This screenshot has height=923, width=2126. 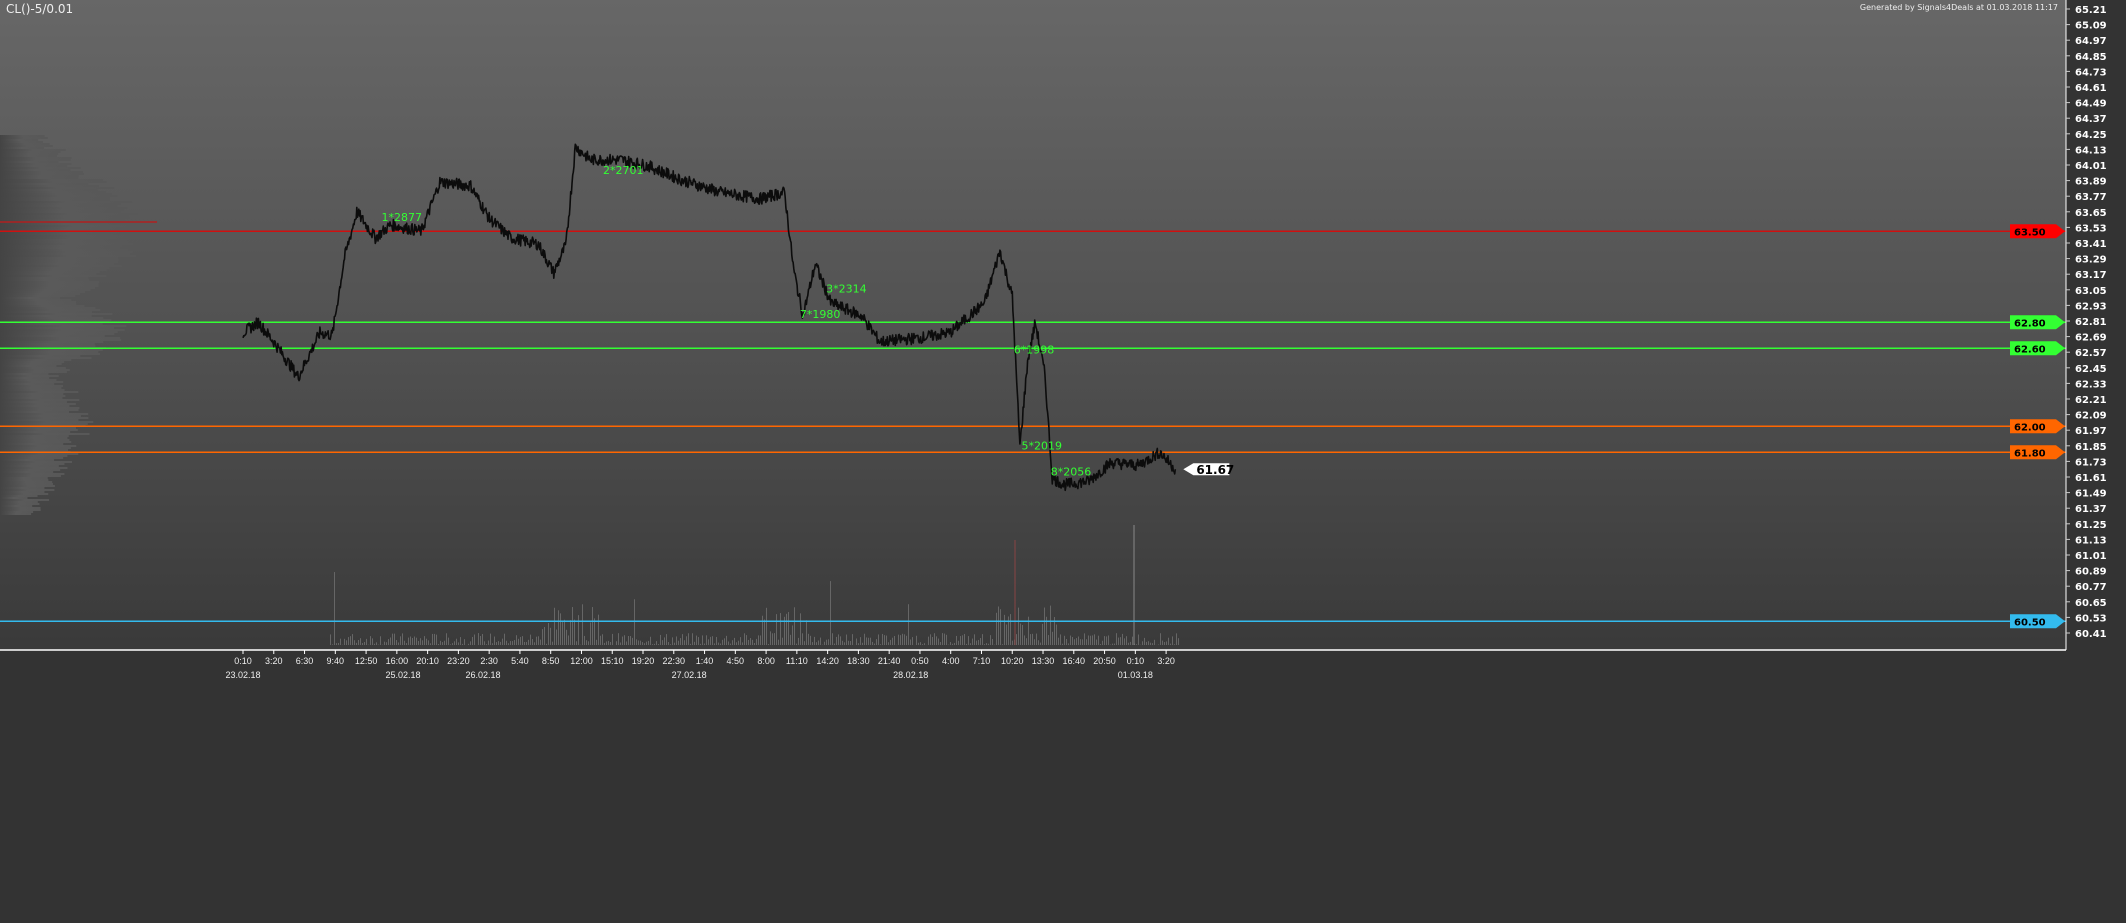 What do you see at coordinates (951, 661) in the screenshot?
I see `time-tick-label: 4:00` at bounding box center [951, 661].